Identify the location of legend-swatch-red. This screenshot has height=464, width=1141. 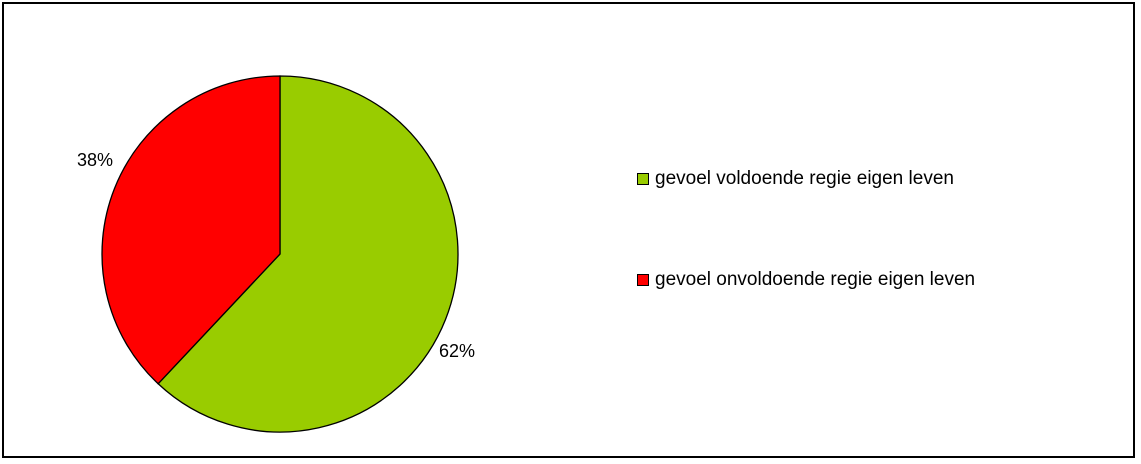
(643, 280).